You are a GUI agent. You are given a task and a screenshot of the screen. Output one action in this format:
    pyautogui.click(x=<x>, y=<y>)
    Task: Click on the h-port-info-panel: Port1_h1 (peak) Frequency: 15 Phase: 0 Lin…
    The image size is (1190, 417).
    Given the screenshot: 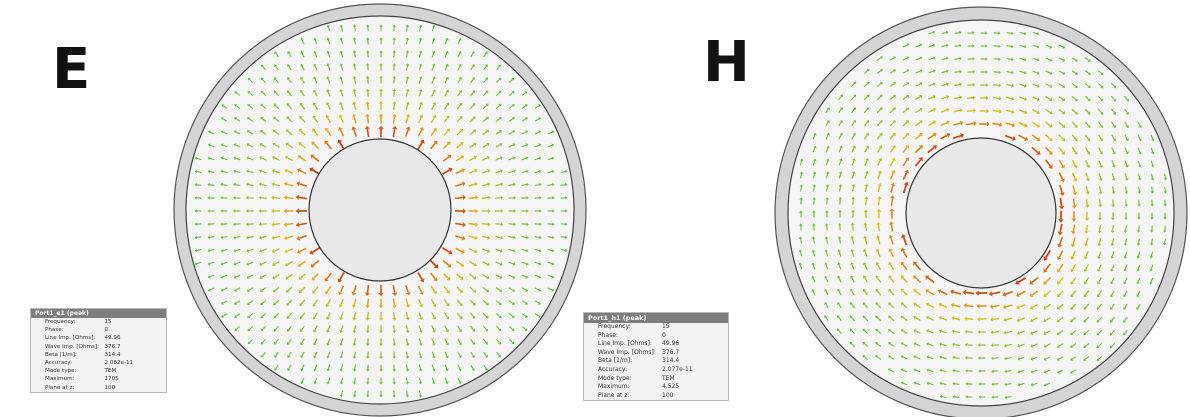 What is the action you would take?
    pyautogui.click(x=656, y=357)
    